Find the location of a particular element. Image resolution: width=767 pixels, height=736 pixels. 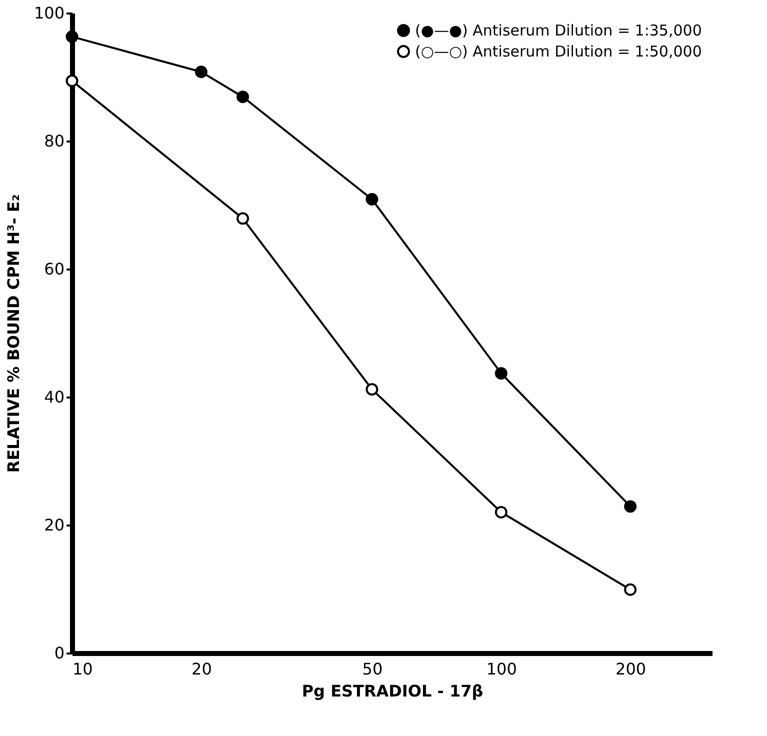

legend-label: (○—○) Antiserum Dilution = 1:50,000 is located at coordinates (558, 51).